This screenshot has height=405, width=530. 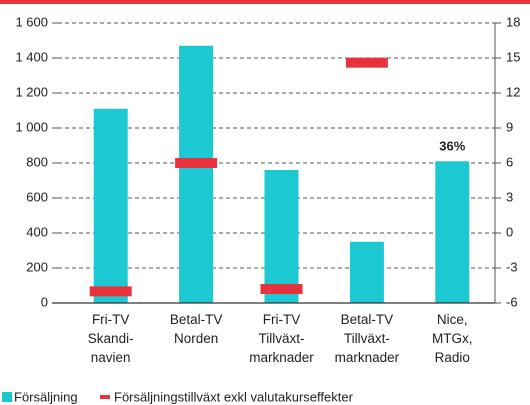 What do you see at coordinates (452, 338) in the screenshot?
I see `x-tick-label: Nice, MTGx, Radio` at bounding box center [452, 338].